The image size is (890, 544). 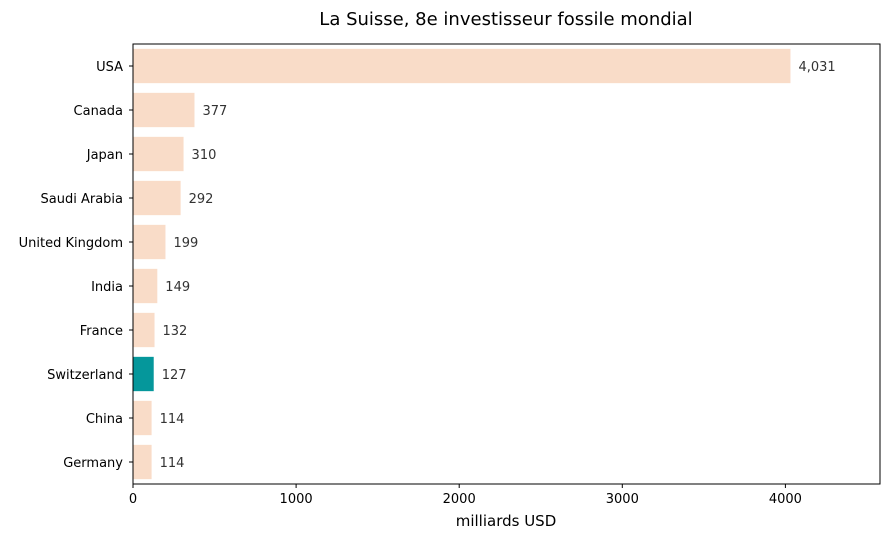 I want to click on bar-switzerland, so click(x=143, y=374).